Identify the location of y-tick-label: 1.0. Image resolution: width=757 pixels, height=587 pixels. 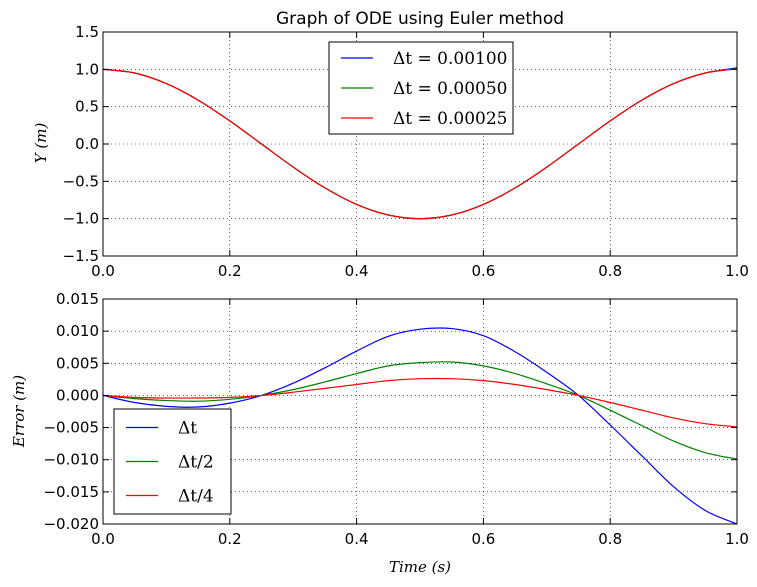
(87, 69).